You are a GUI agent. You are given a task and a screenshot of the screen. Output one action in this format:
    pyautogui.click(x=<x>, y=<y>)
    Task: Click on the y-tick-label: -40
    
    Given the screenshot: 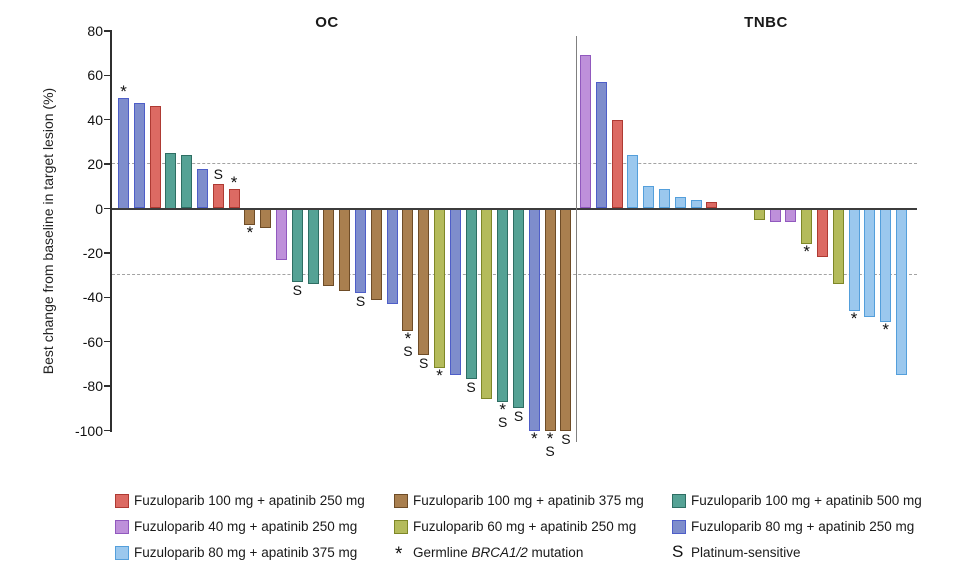 What is the action you would take?
    pyautogui.click(x=92, y=297)
    